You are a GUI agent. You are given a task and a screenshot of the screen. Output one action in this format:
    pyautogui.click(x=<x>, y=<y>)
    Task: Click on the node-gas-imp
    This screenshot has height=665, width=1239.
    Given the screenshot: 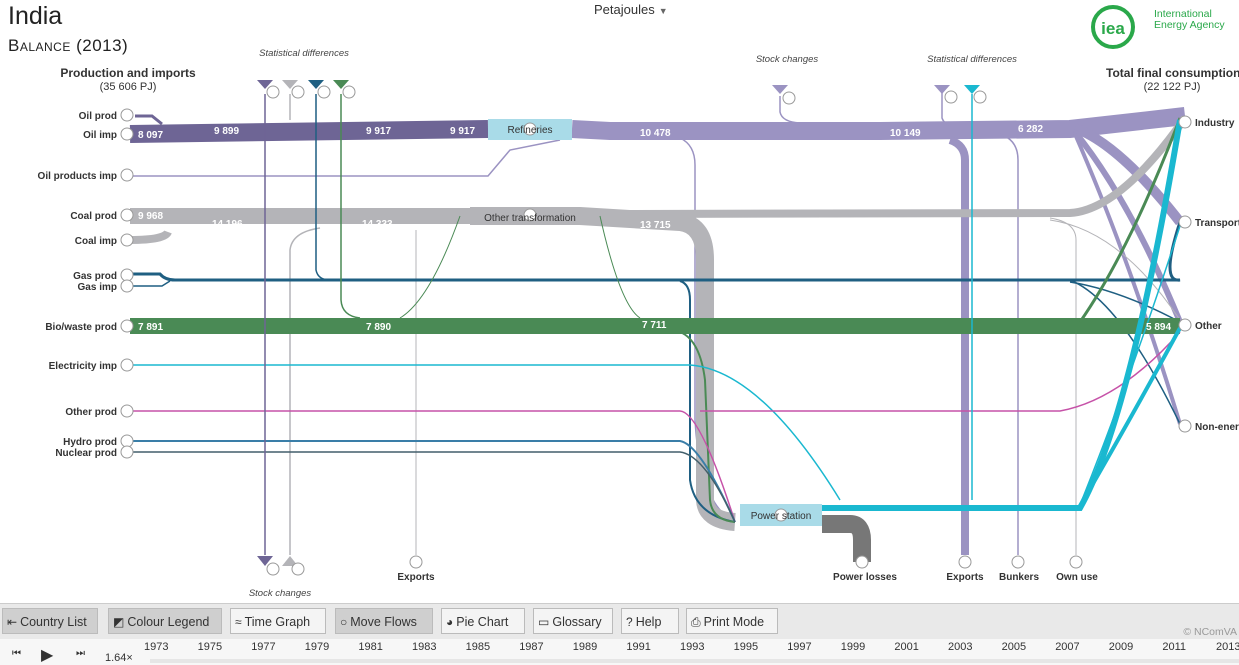 What is the action you would take?
    pyautogui.click(x=127, y=286)
    